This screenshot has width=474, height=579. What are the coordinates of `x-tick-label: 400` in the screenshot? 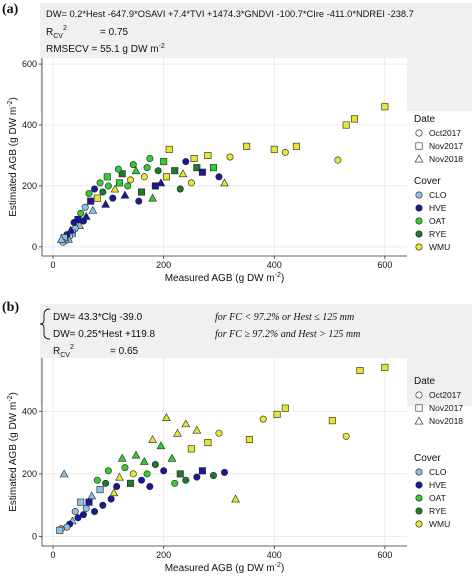 It's located at (274, 555).